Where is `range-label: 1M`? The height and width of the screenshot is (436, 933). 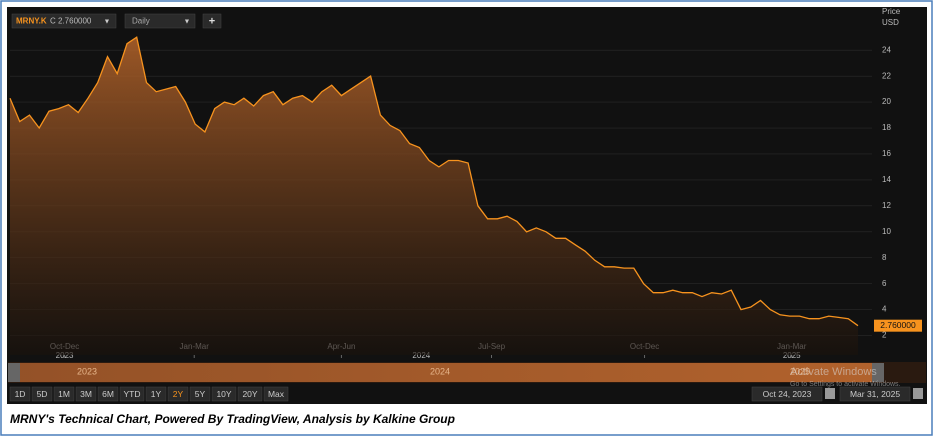 range-label: 1M is located at coordinates (64, 394).